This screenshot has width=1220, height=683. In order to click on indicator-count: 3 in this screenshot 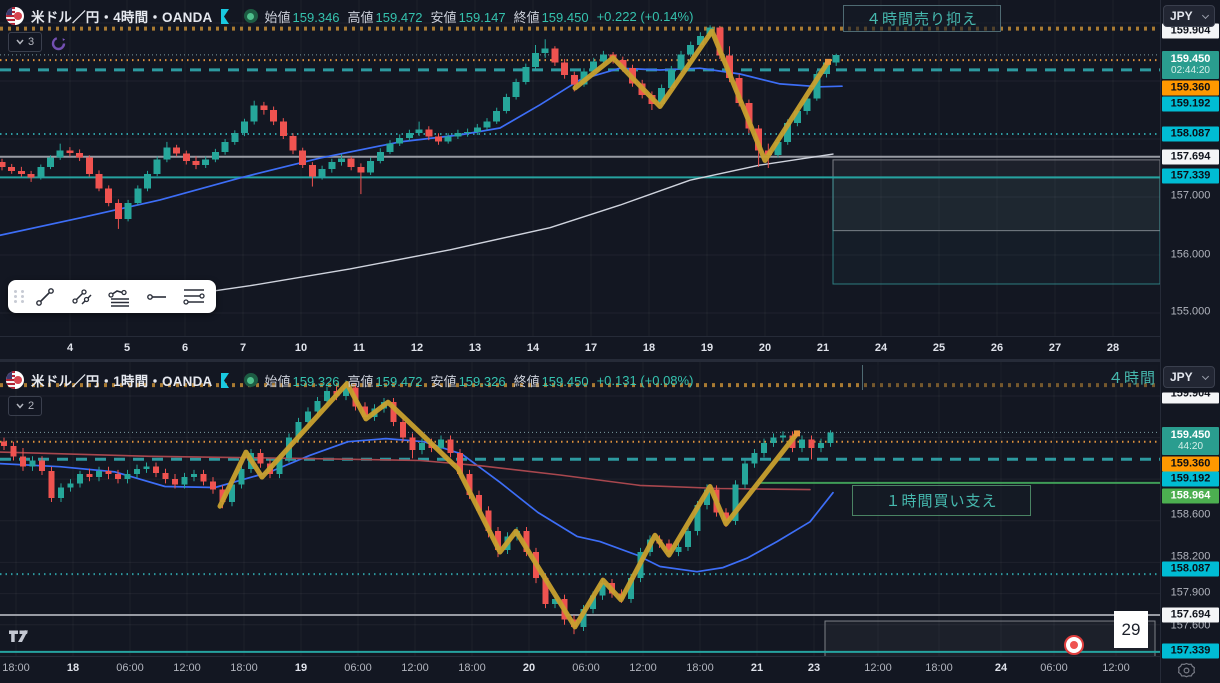, I will do `click(31, 42)`.